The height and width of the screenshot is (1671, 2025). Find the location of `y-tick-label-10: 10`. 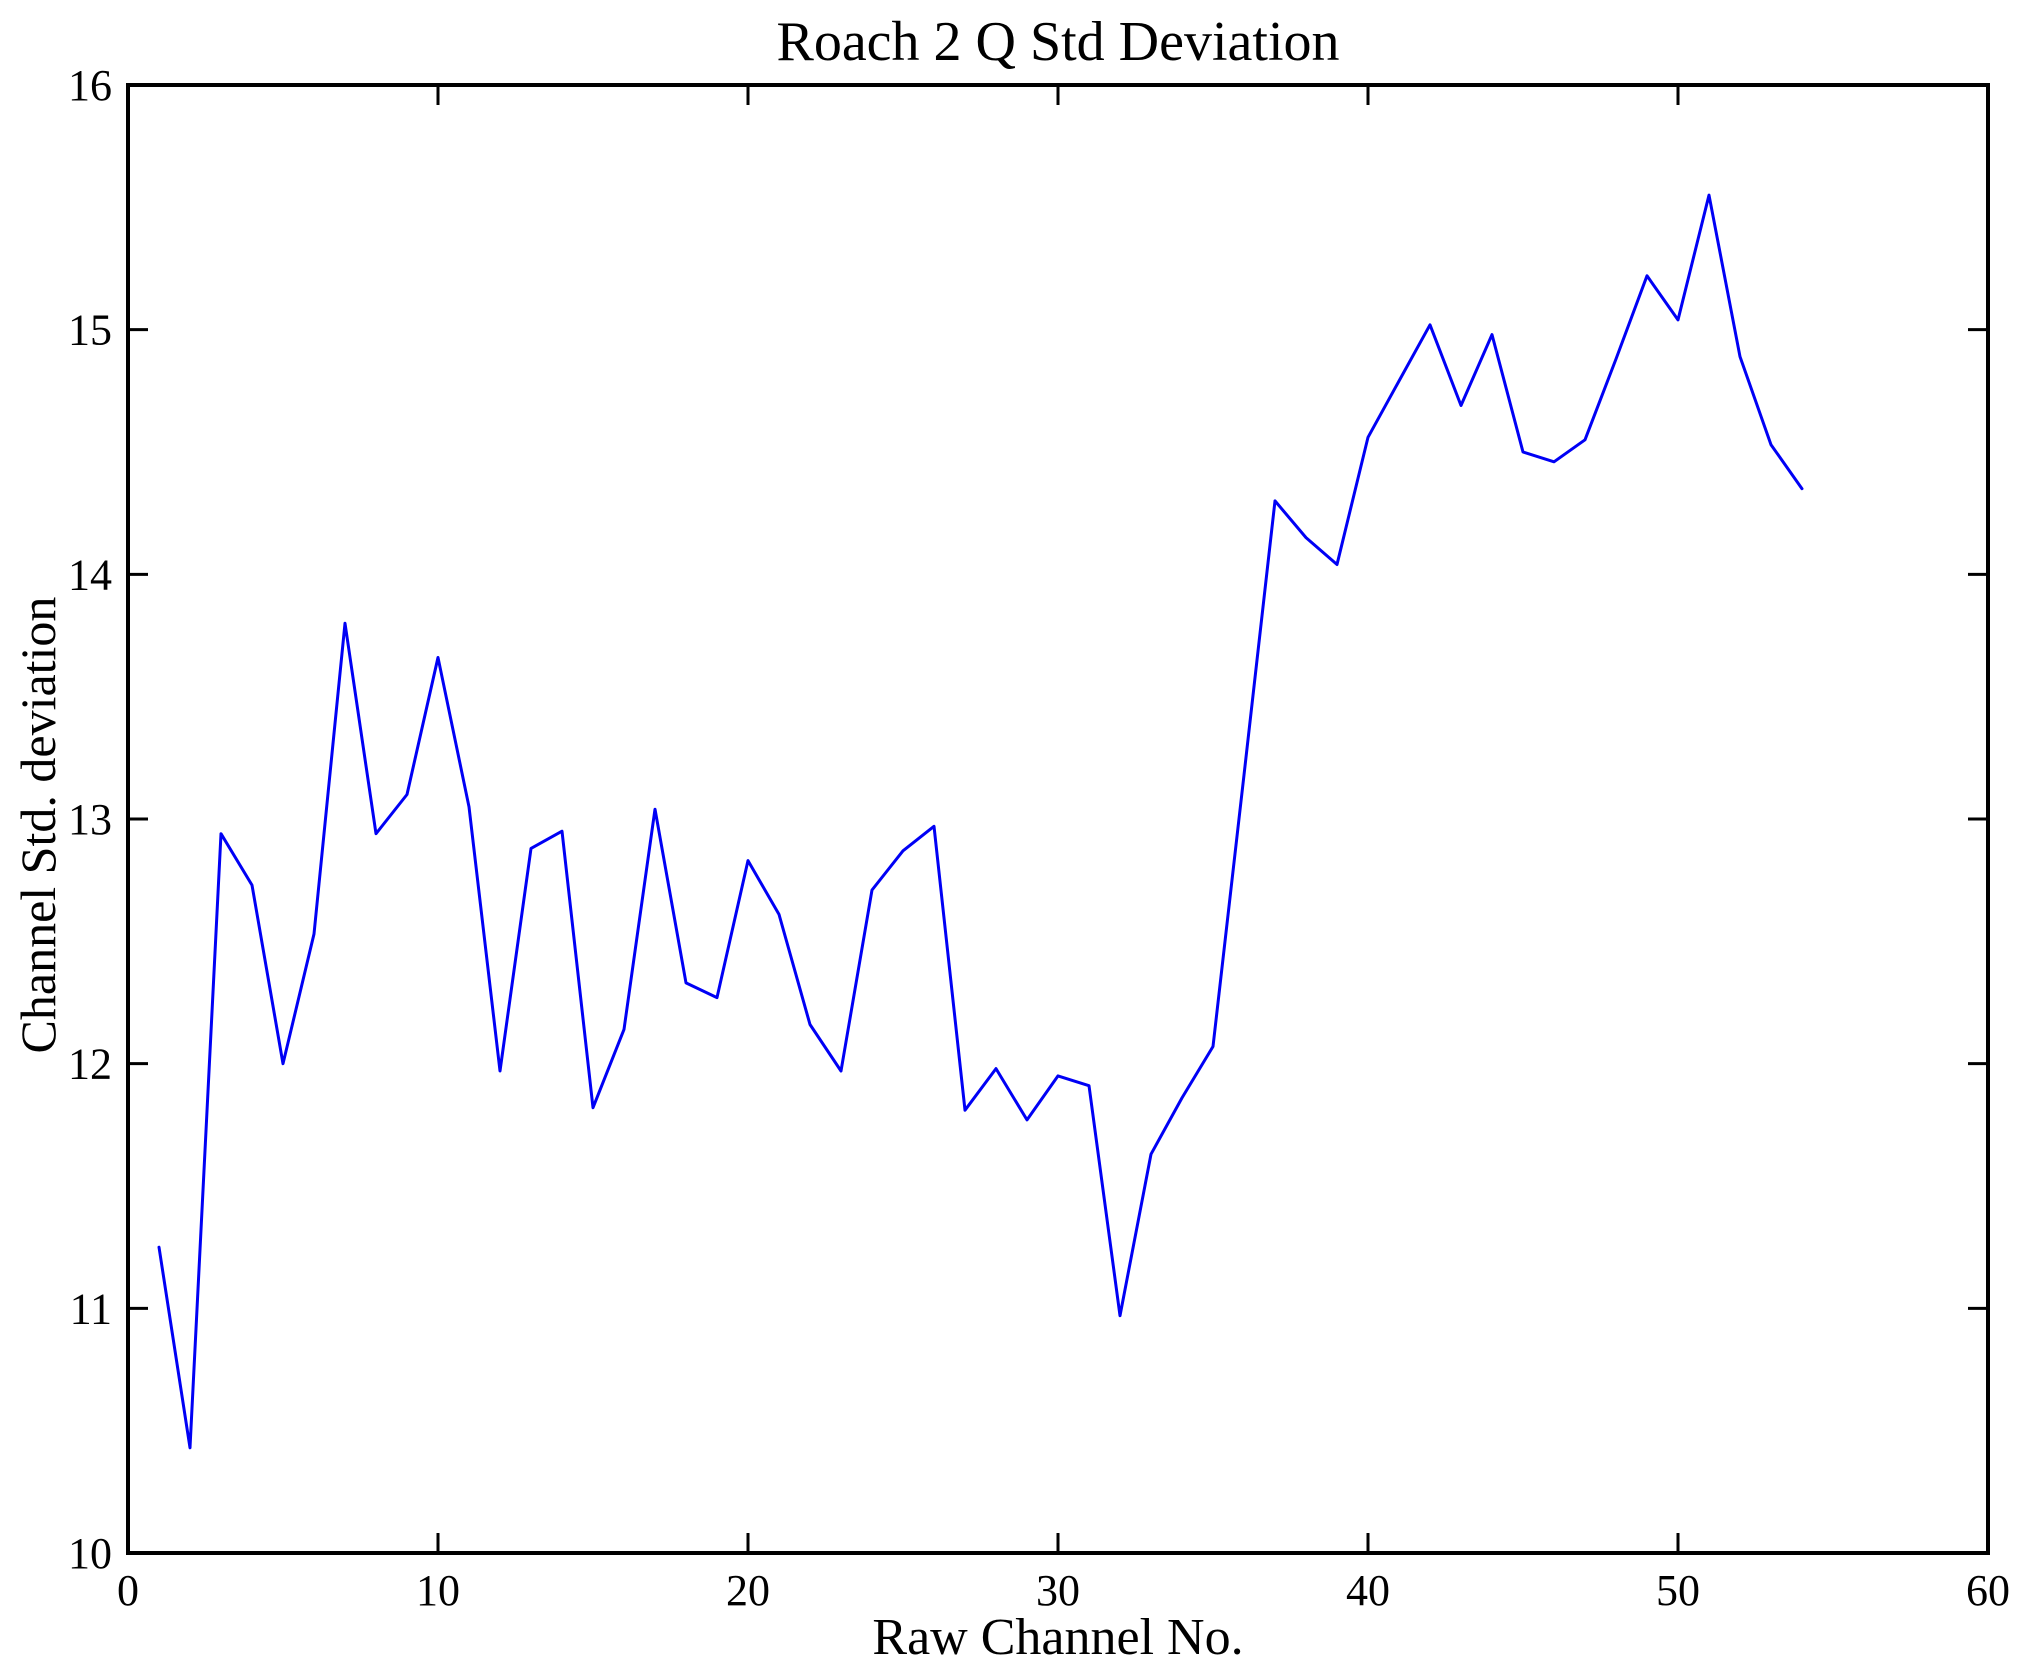

y-tick-label-10: 10 is located at coordinates (90, 1553).